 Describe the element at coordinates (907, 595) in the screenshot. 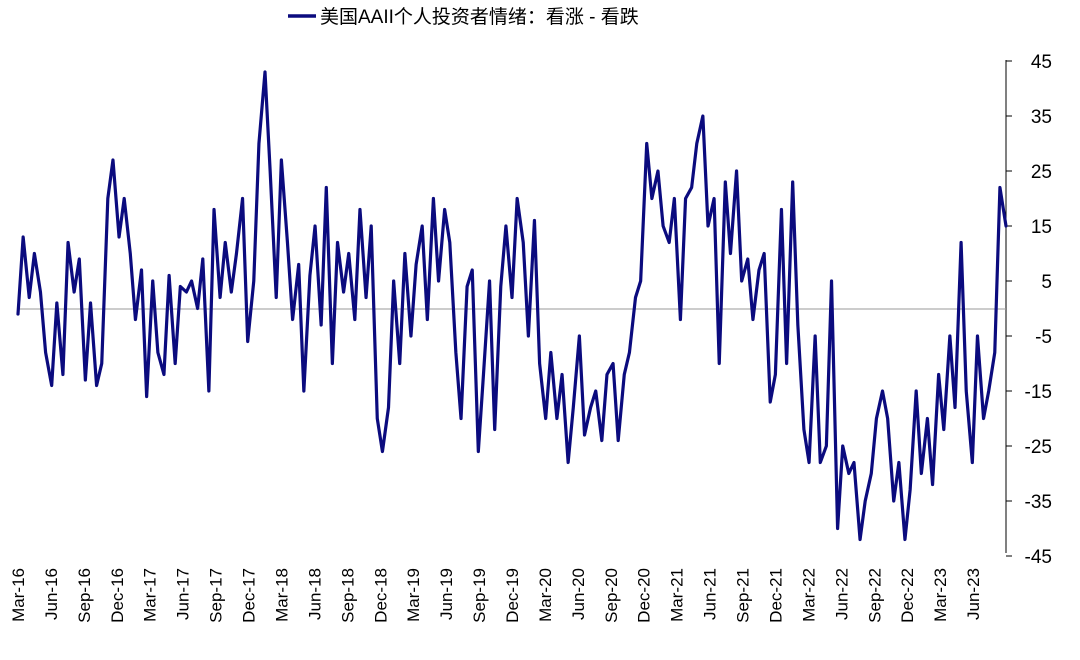

I see `x-tick-label: Dec-22` at that location.